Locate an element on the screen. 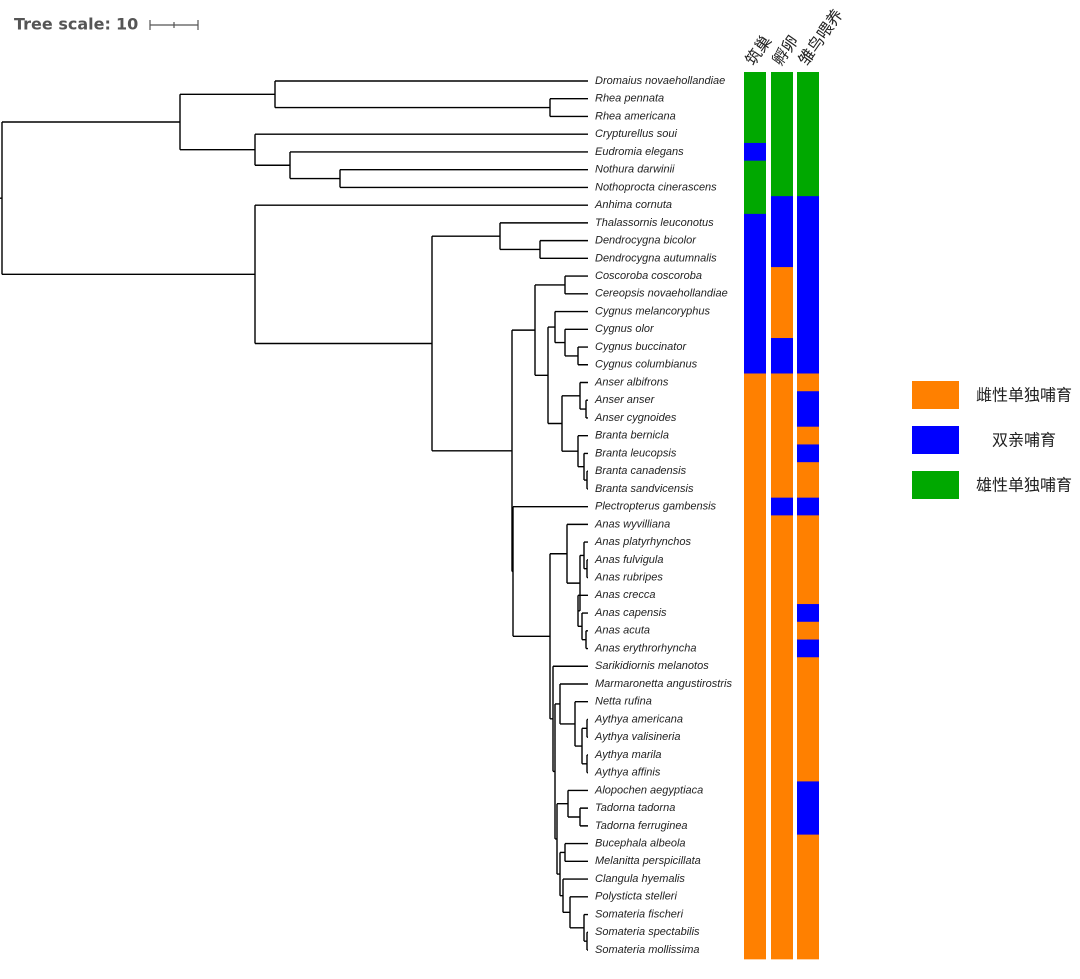 Image resolution: width=1080 pixels, height=979 pixels. species-label: Plectropterus gambensis is located at coordinates (656, 507).